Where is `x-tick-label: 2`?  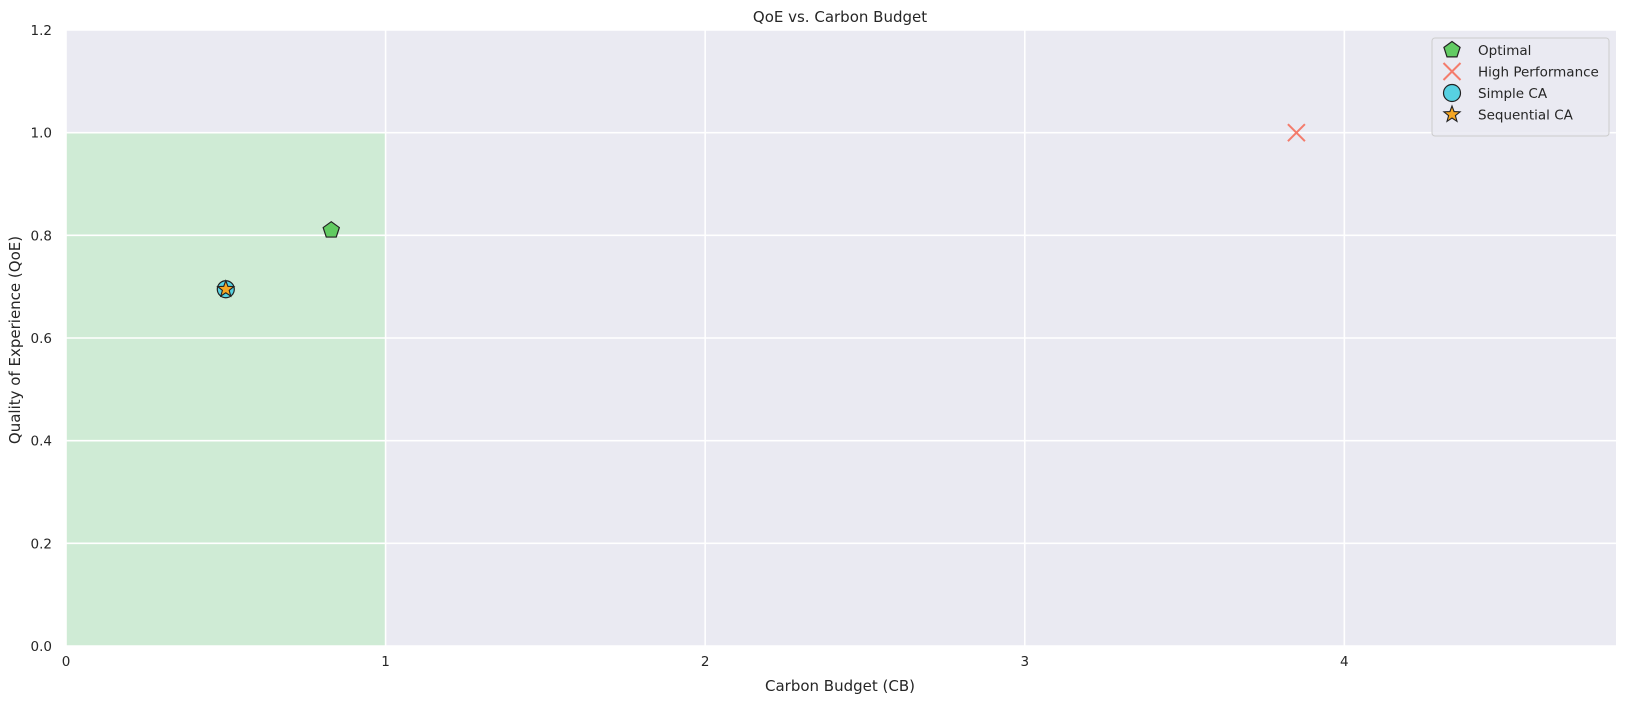 x-tick-label: 2 is located at coordinates (705, 662).